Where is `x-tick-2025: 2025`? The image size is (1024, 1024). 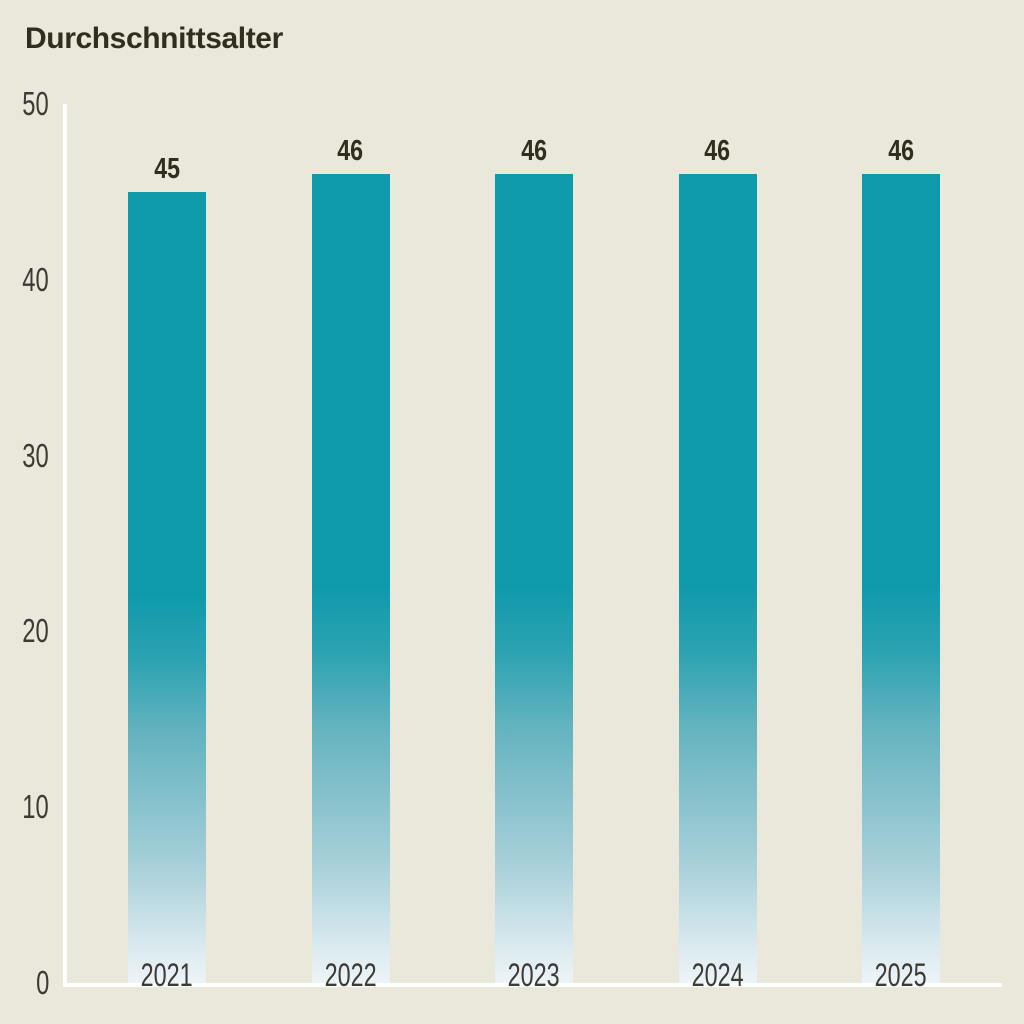 x-tick-2025: 2025 is located at coordinates (901, 975).